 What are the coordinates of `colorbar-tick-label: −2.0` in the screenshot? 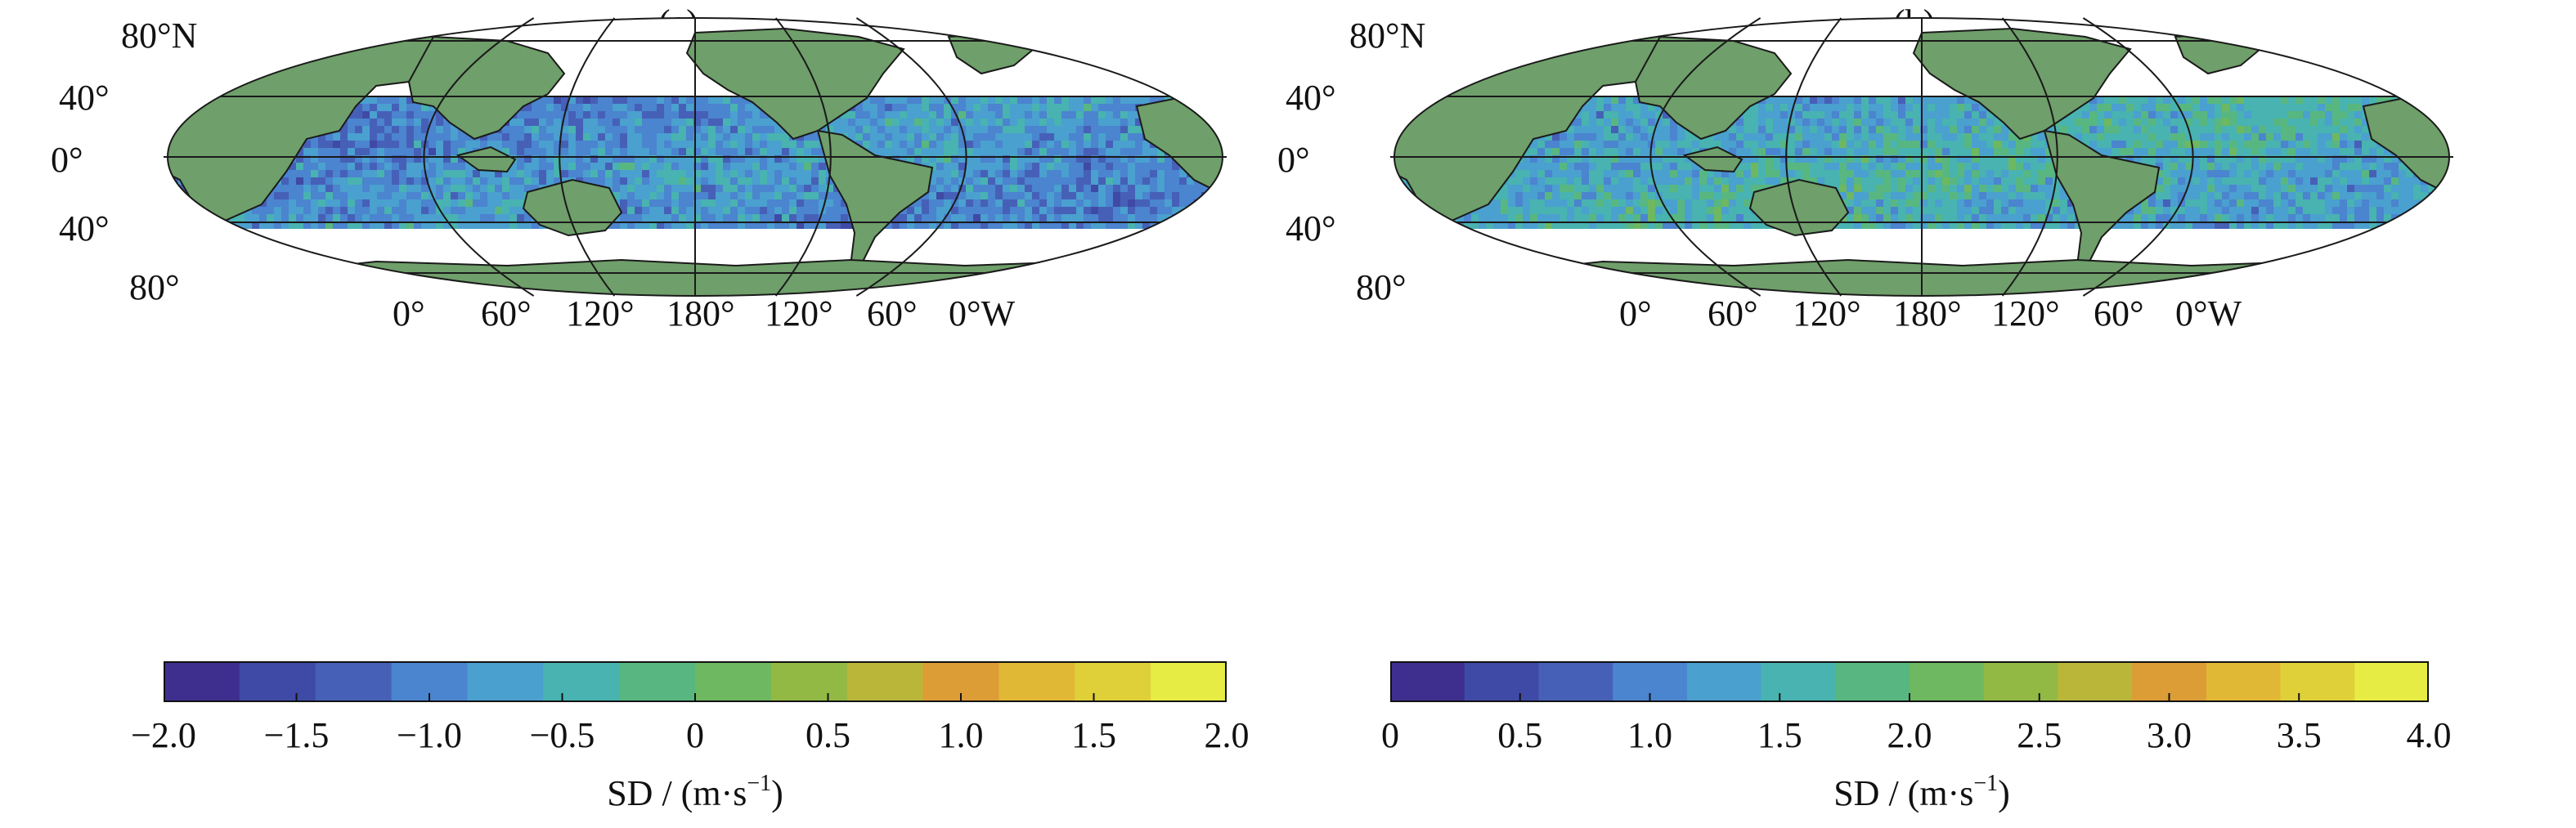 It's located at (164, 735).